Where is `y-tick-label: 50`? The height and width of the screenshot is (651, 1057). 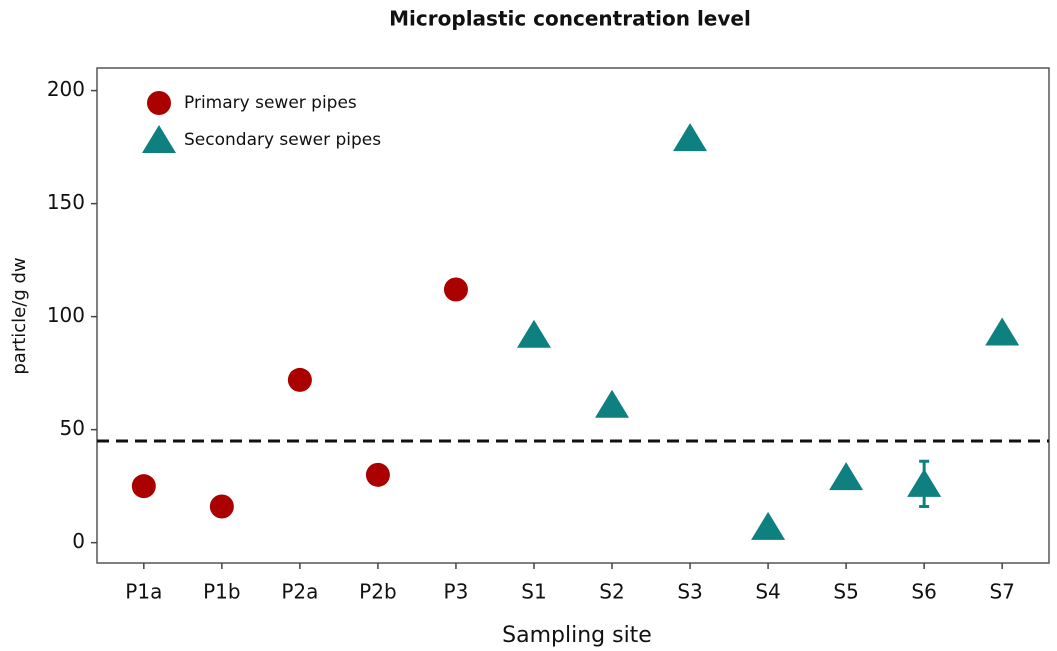 y-tick-label: 50 is located at coordinates (72, 428).